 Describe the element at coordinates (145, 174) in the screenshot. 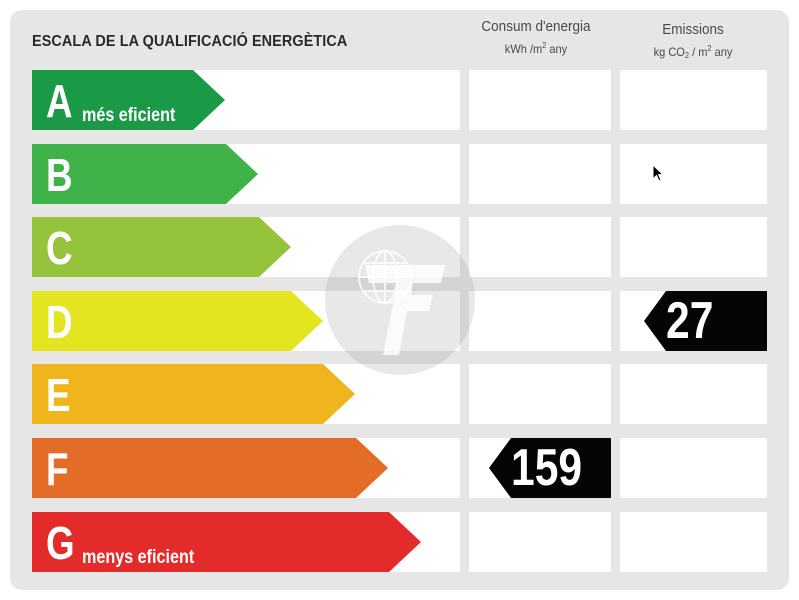

I see `grade-bar-b` at that location.